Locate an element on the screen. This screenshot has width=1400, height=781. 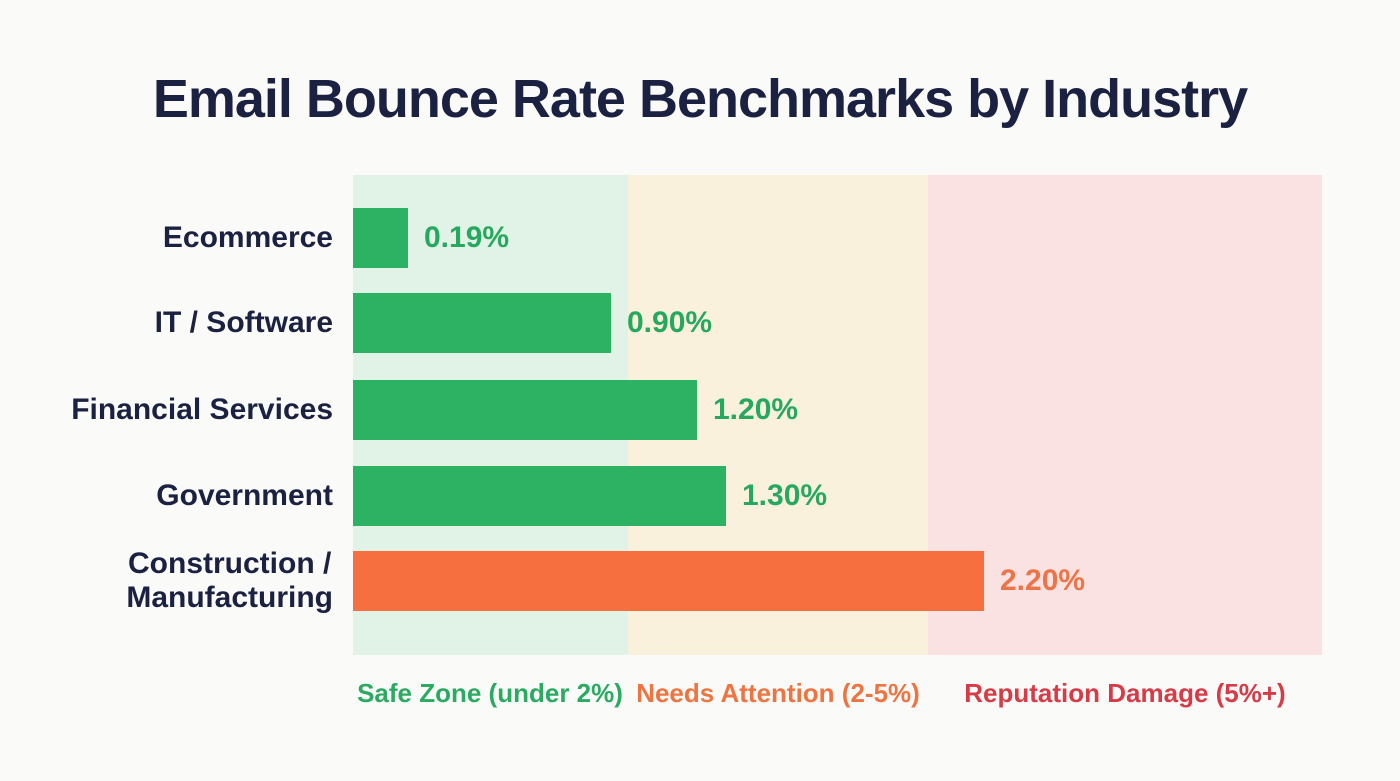
bar-row: 0.19% is located at coordinates (837, 238).